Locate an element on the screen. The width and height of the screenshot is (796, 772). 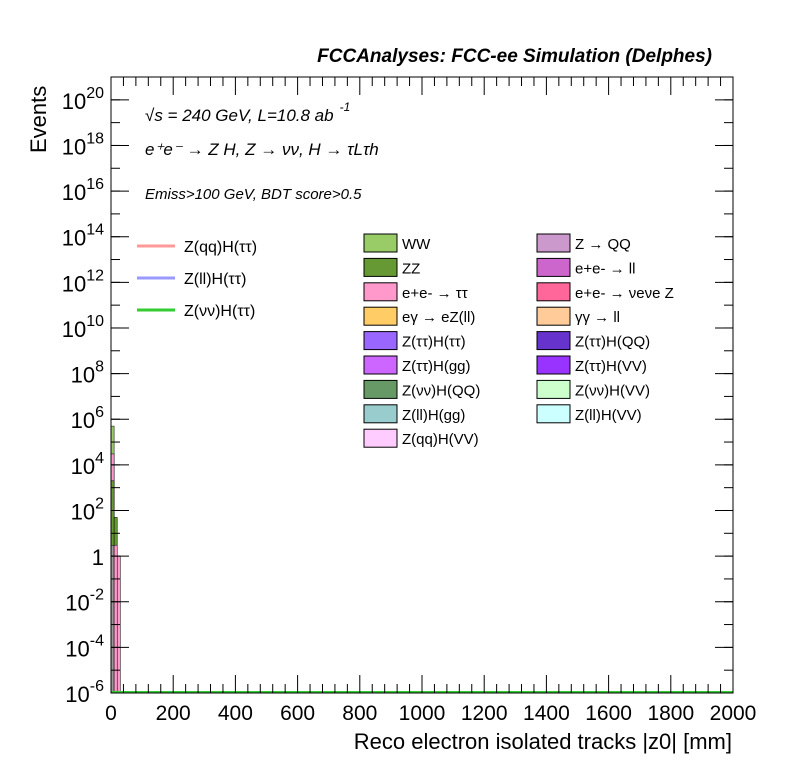
y-tick-label: 10⁶ is located at coordinates (87, 418).